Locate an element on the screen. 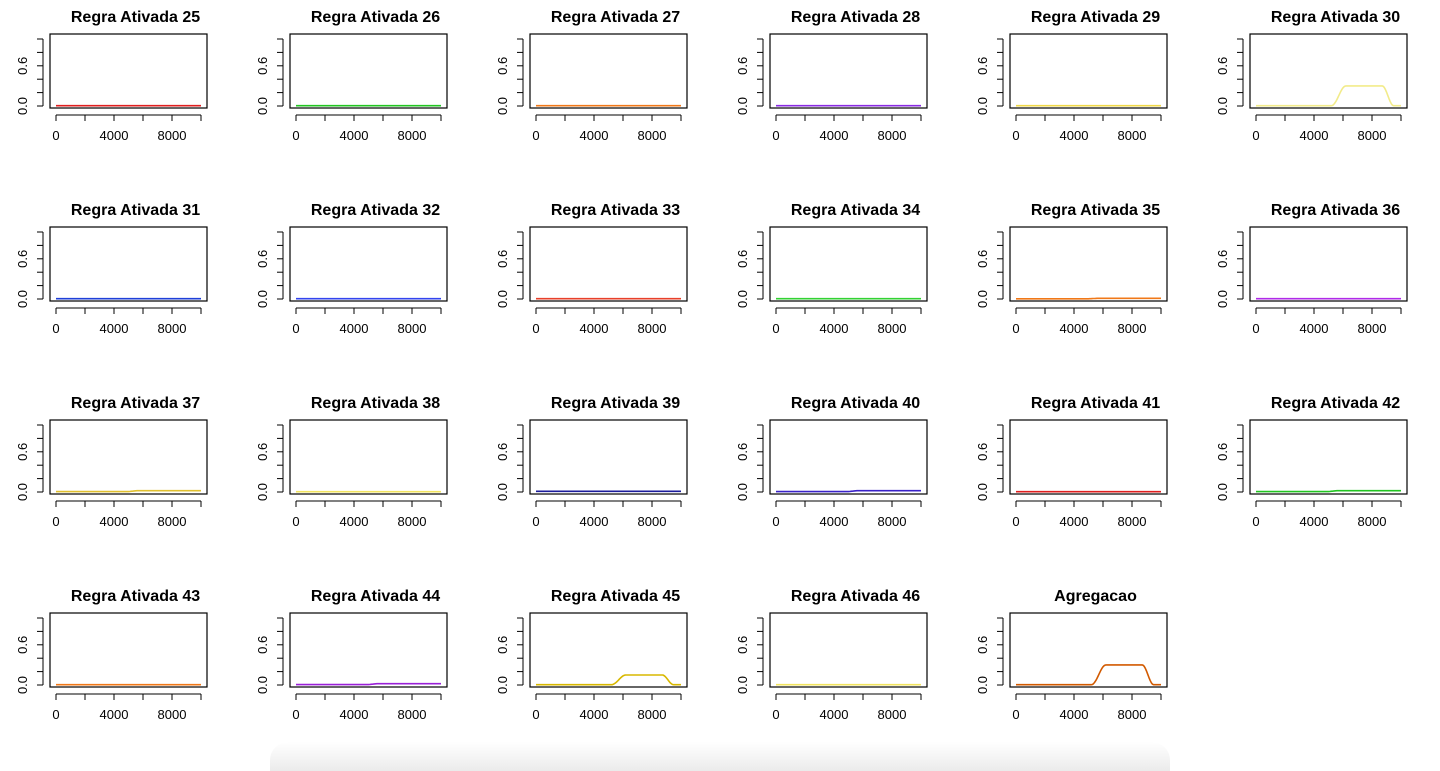  bottom-scroll-shadow is located at coordinates (720, 756).